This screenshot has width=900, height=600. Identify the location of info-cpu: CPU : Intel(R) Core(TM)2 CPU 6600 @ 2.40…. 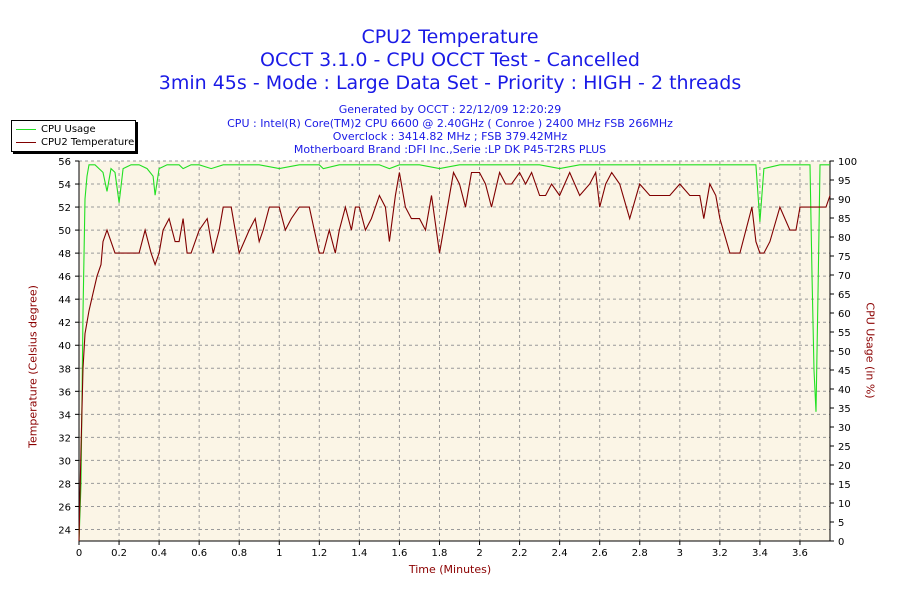
(450, 123).